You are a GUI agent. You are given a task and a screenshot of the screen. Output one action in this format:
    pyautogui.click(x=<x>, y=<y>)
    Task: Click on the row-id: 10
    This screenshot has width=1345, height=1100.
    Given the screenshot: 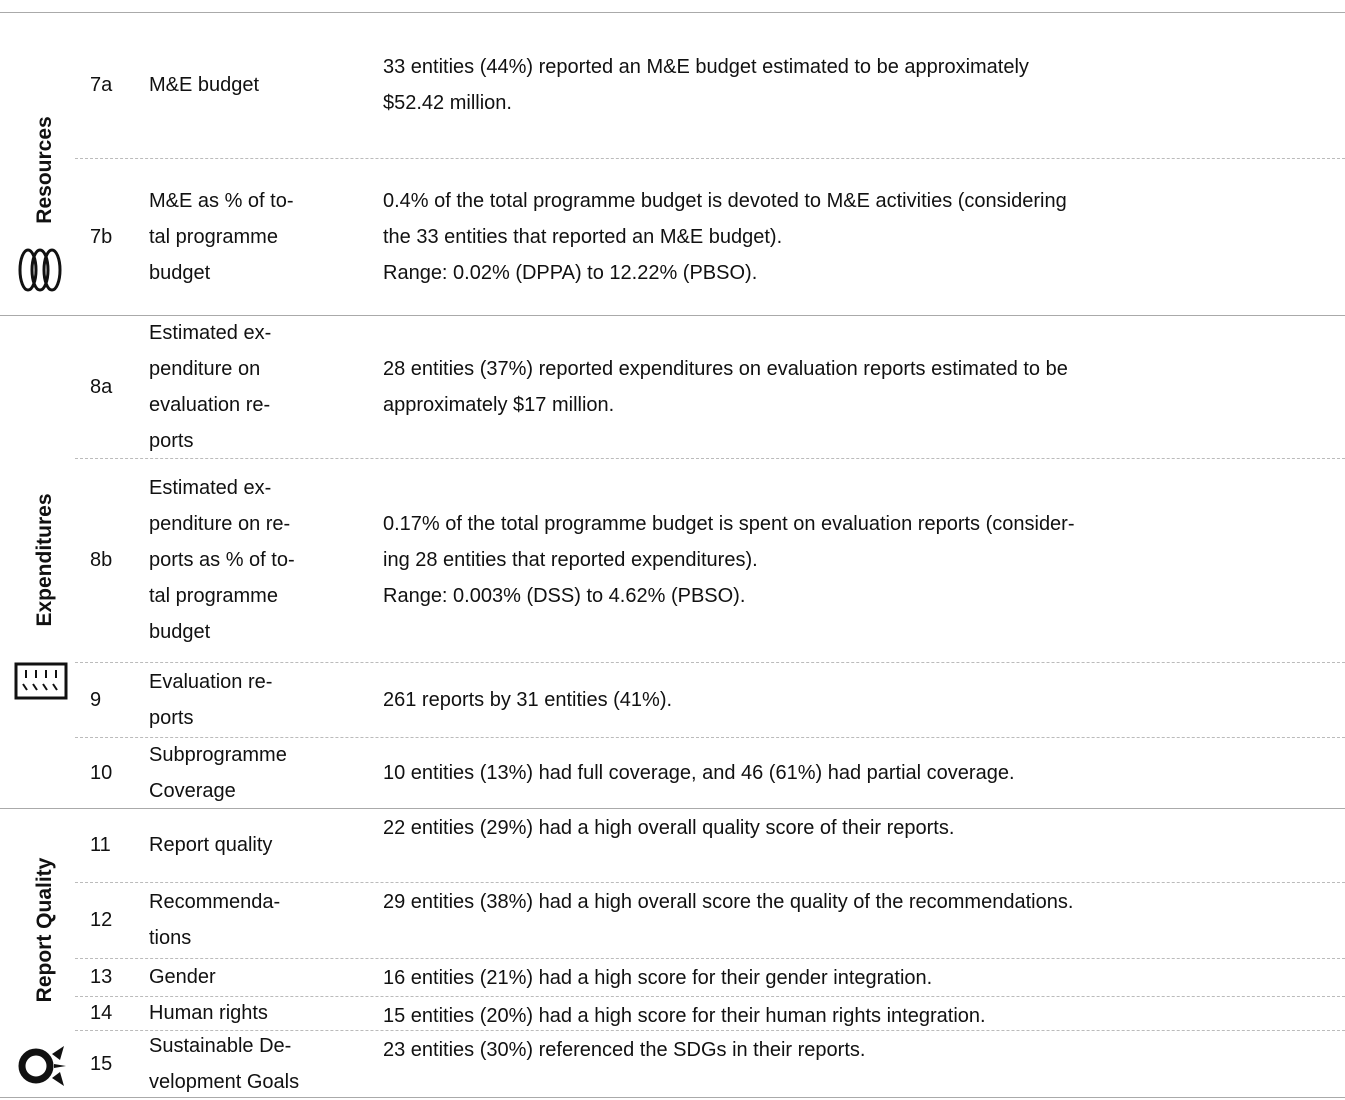 What is the action you would take?
    pyautogui.click(x=101, y=772)
    